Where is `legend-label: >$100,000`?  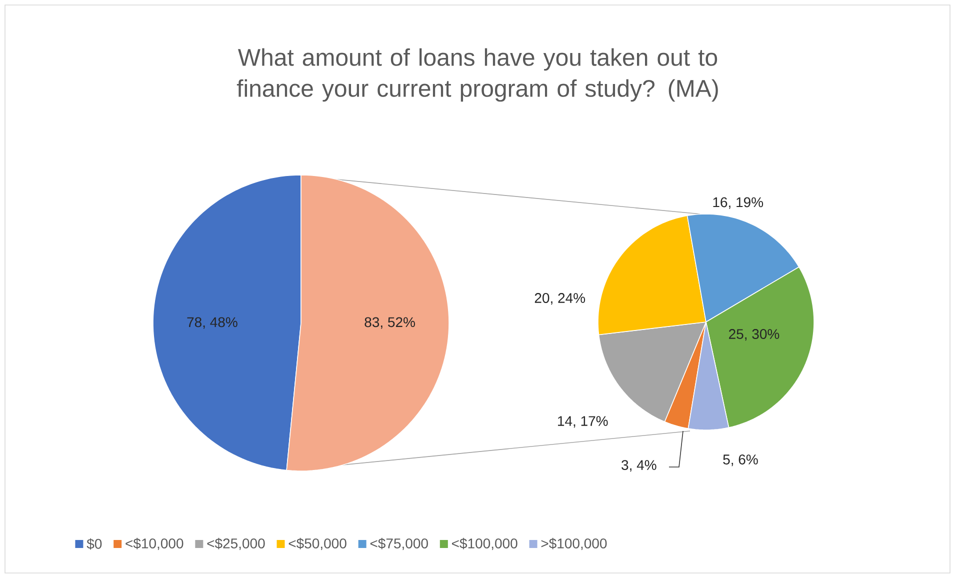 legend-label: >$100,000 is located at coordinates (574, 544).